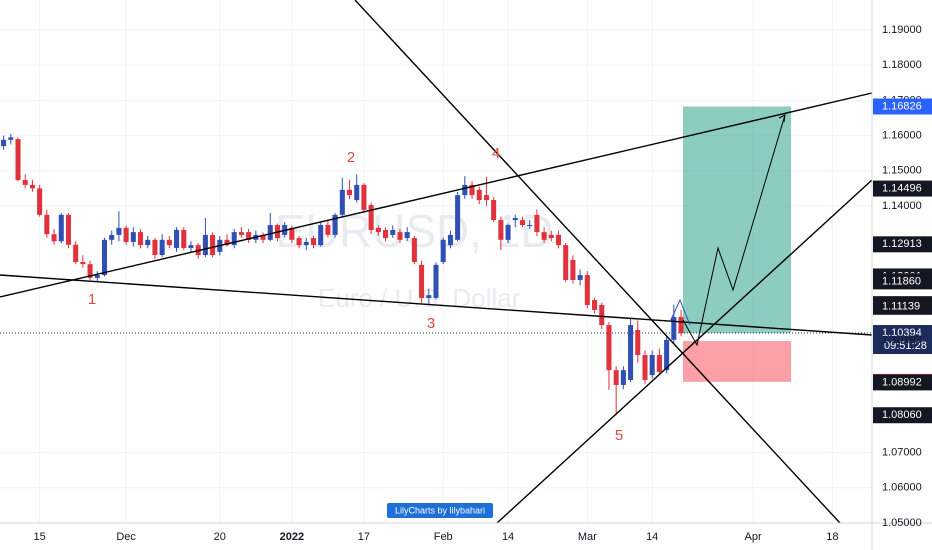  What do you see at coordinates (737, 361) in the screenshot?
I see `loss-zone` at bounding box center [737, 361].